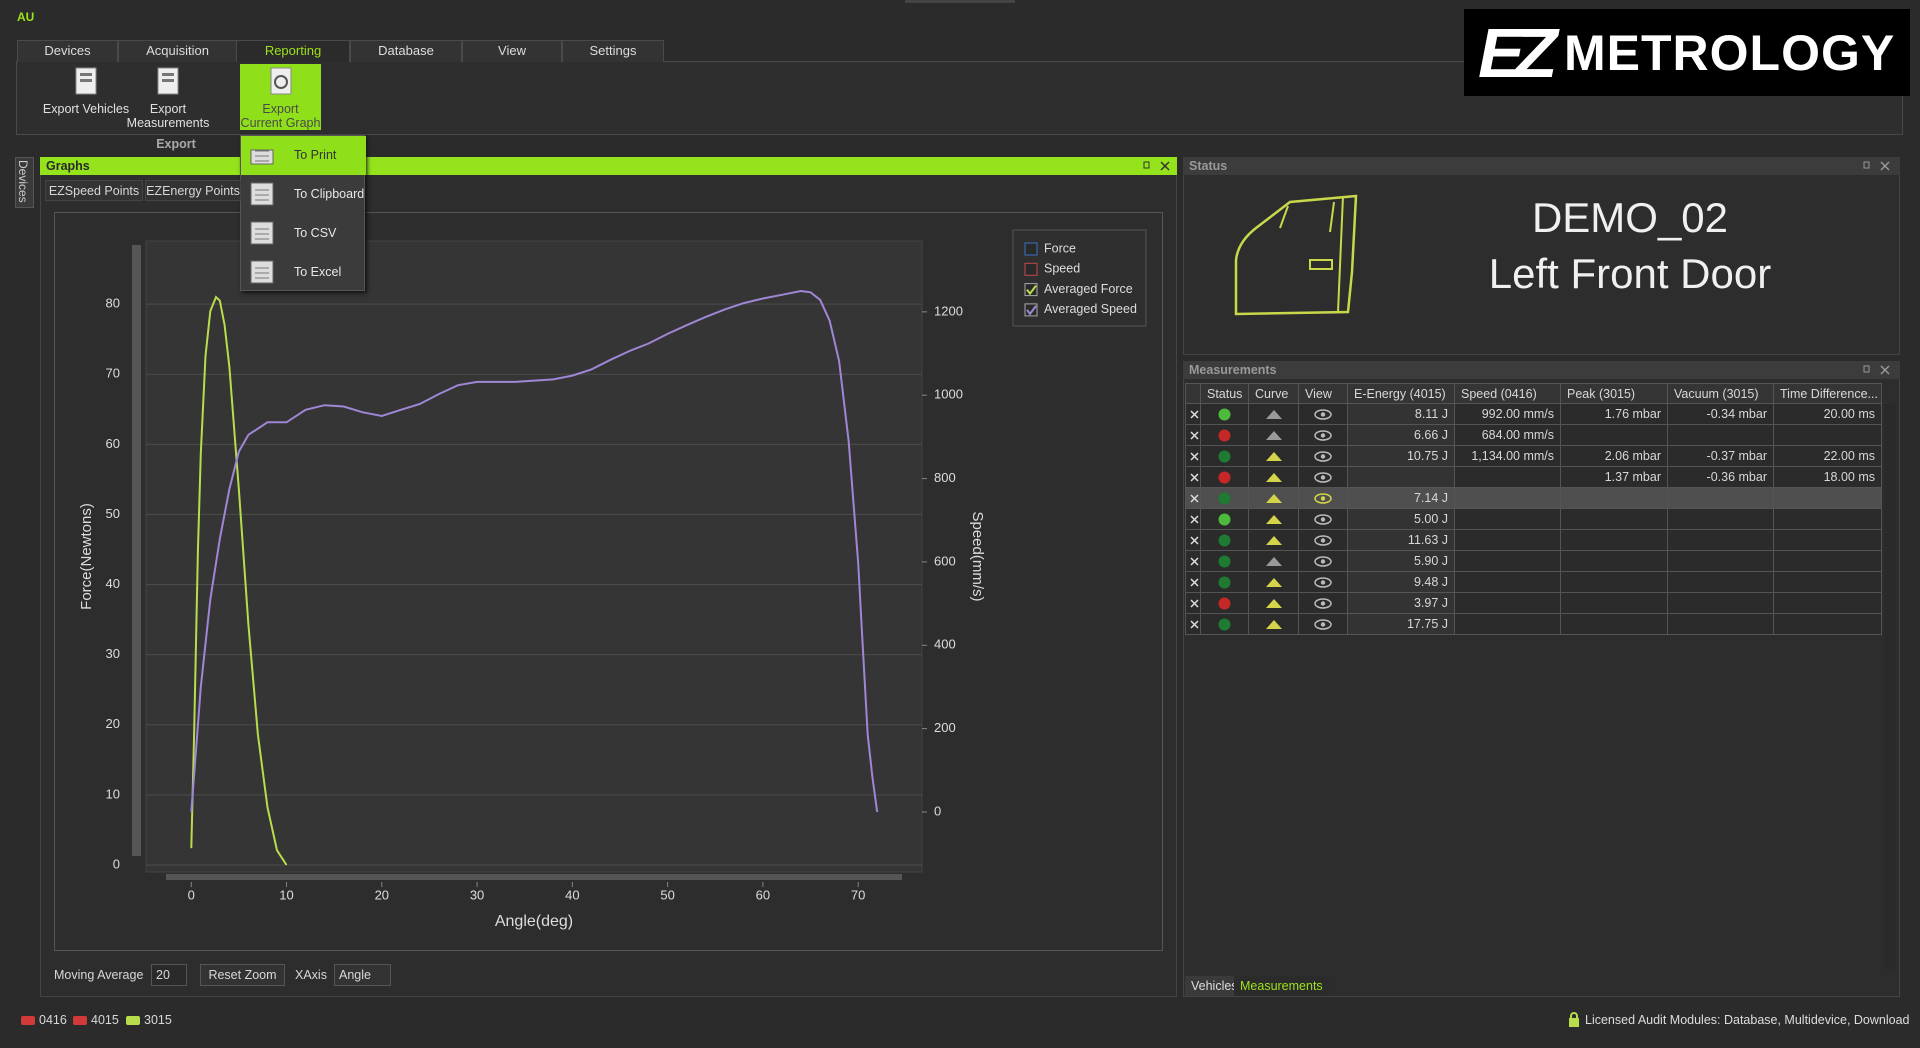 The image size is (1920, 1048). Describe the element at coordinates (303, 272) in the screenshot. I see `menu-item: To Excel` at that location.